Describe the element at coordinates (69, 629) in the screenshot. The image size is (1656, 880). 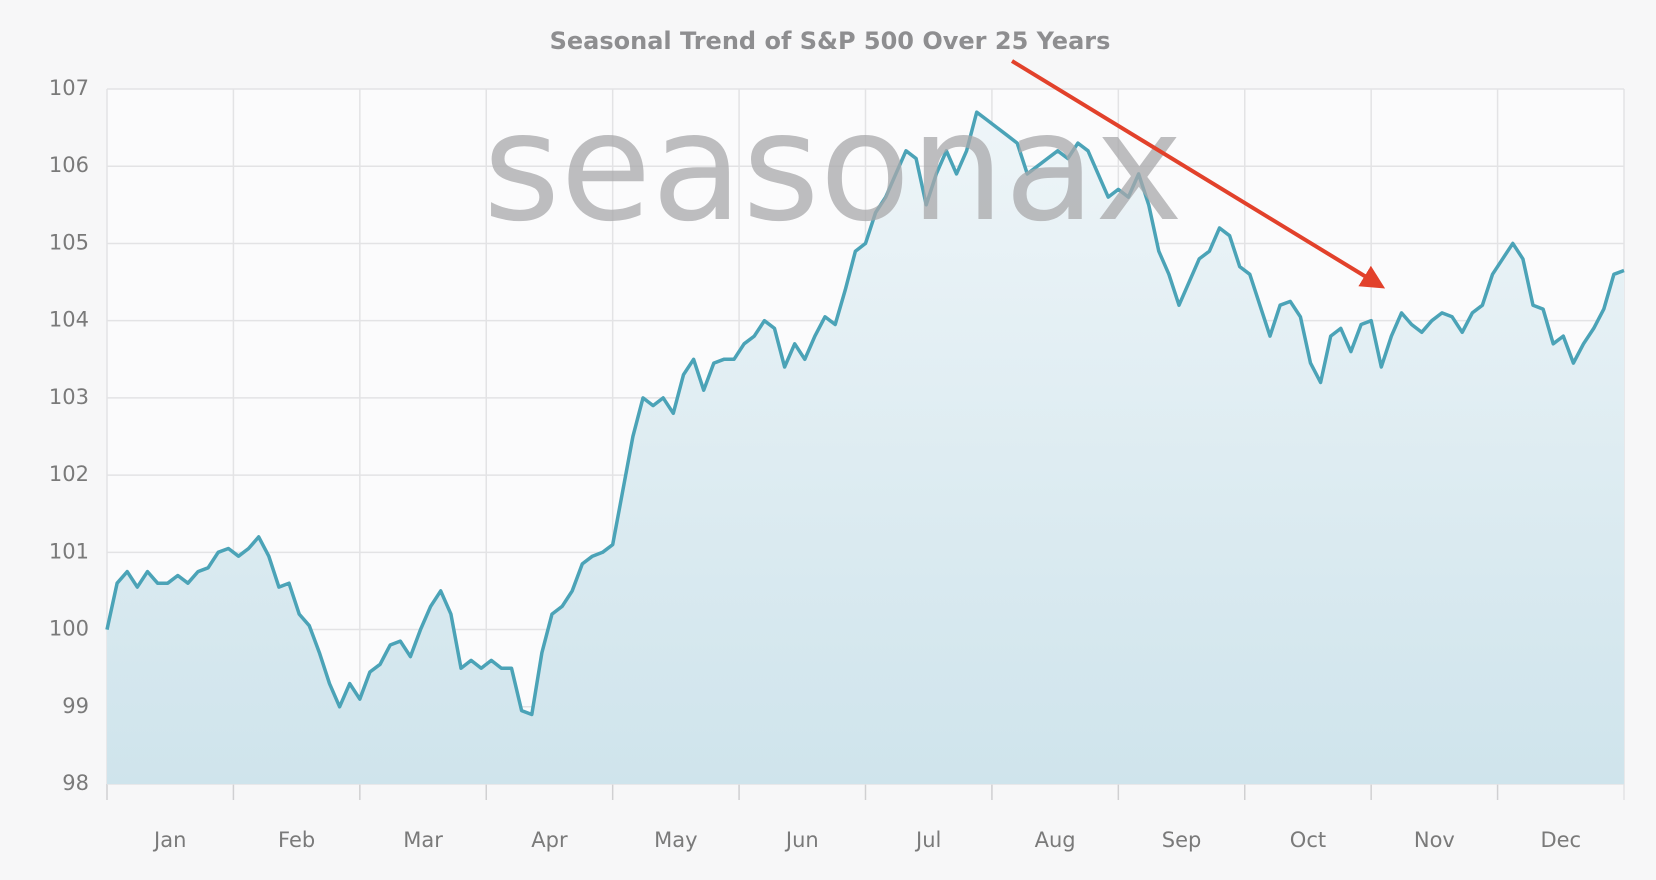
I see `y-tick-label: 100` at that location.